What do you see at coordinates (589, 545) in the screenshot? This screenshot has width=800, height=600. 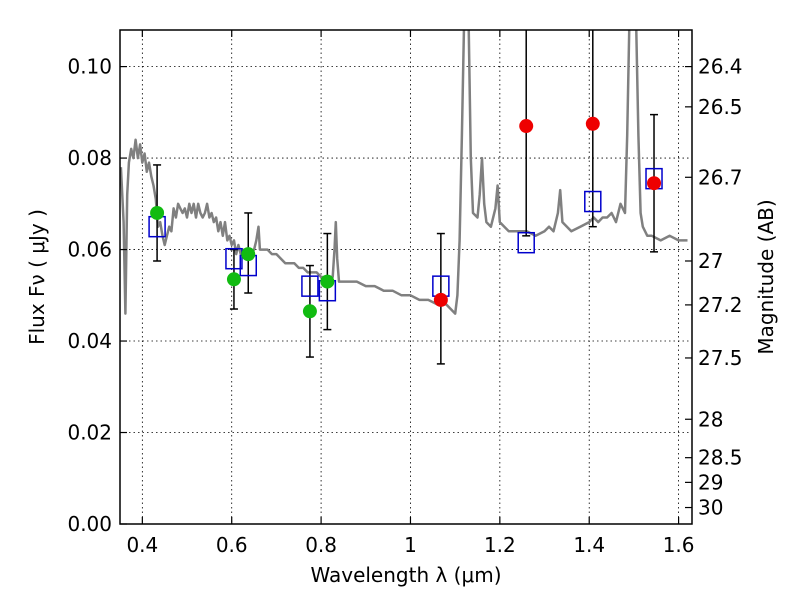 I see `x-tick-label: 1.4` at bounding box center [589, 545].